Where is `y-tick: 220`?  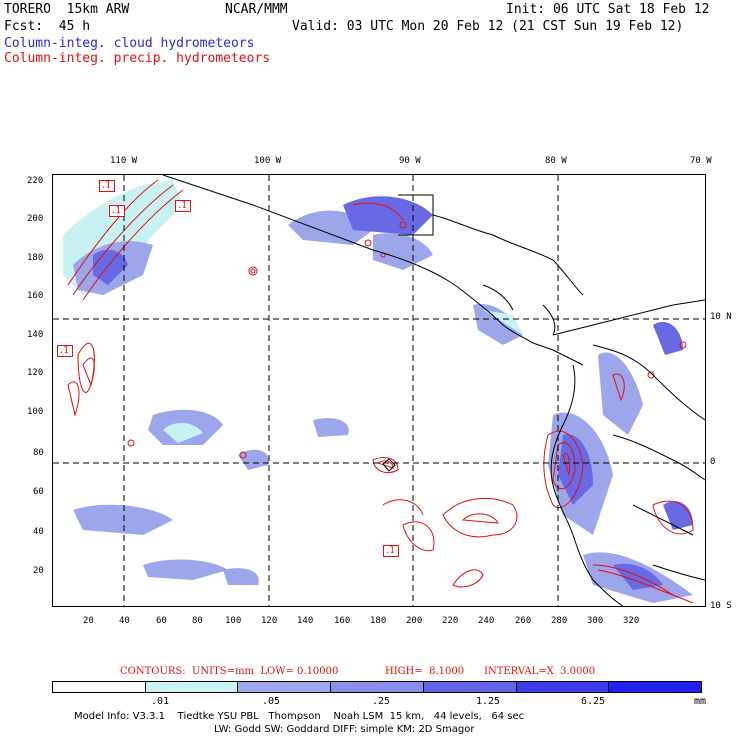 y-tick: 220 is located at coordinates (35, 181).